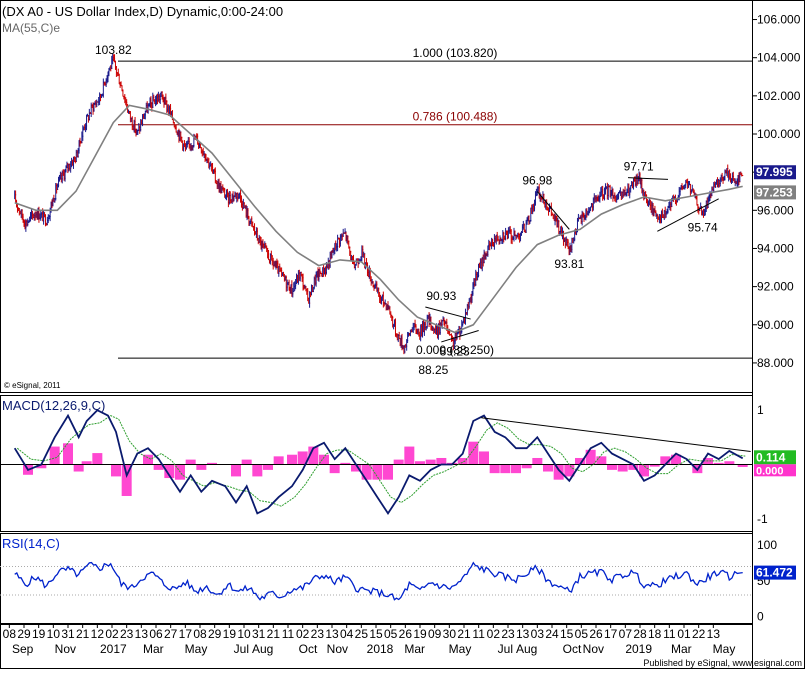 The width and height of the screenshot is (806, 675). What do you see at coordinates (639, 167) in the screenshot?
I see `price-annotation: 97.71` at bounding box center [639, 167].